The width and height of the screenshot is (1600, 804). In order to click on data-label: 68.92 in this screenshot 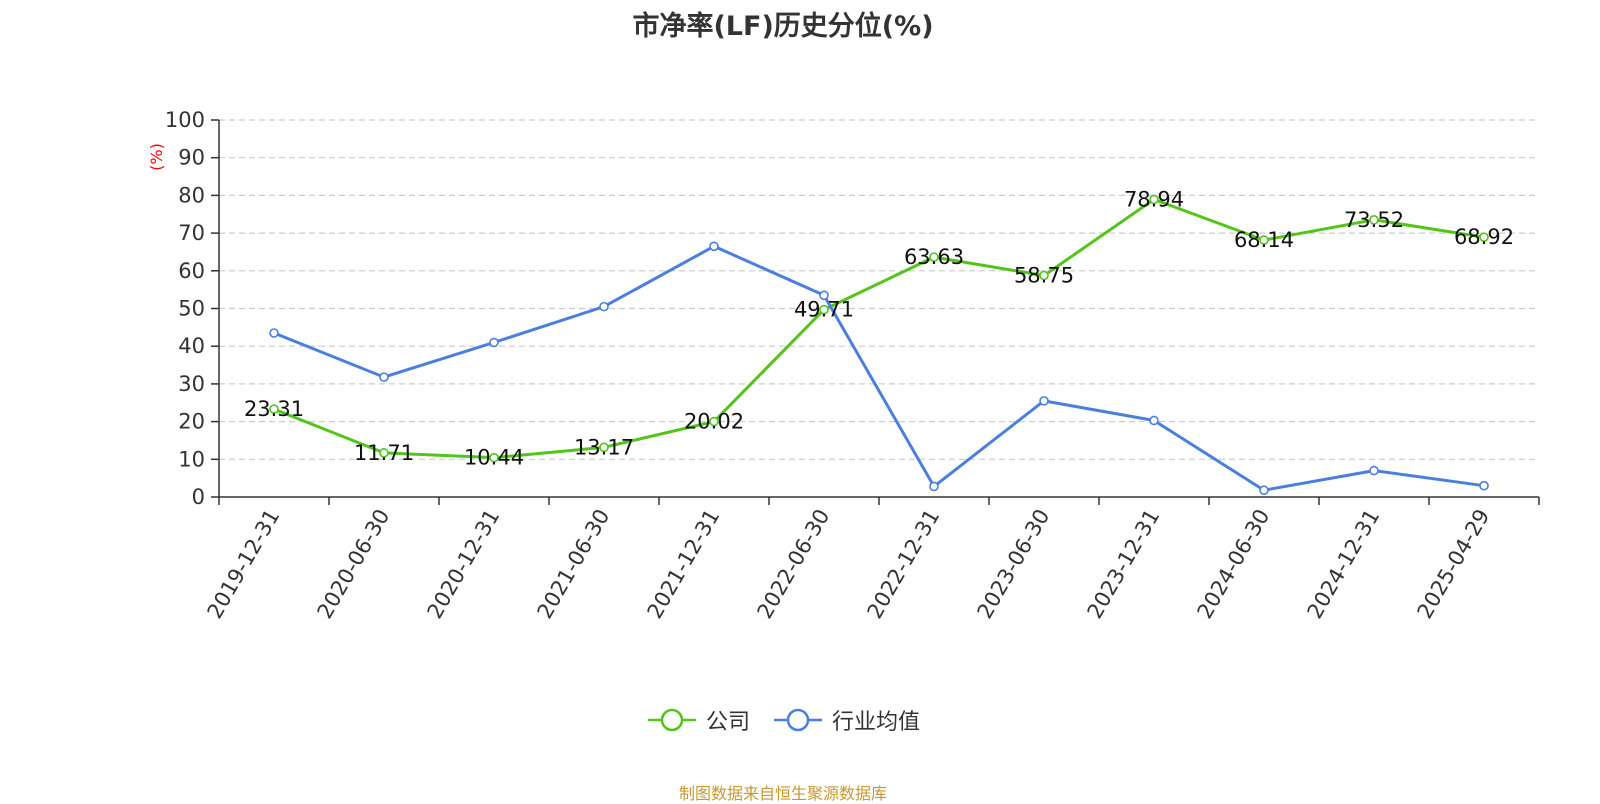, I will do `click(1484, 237)`.